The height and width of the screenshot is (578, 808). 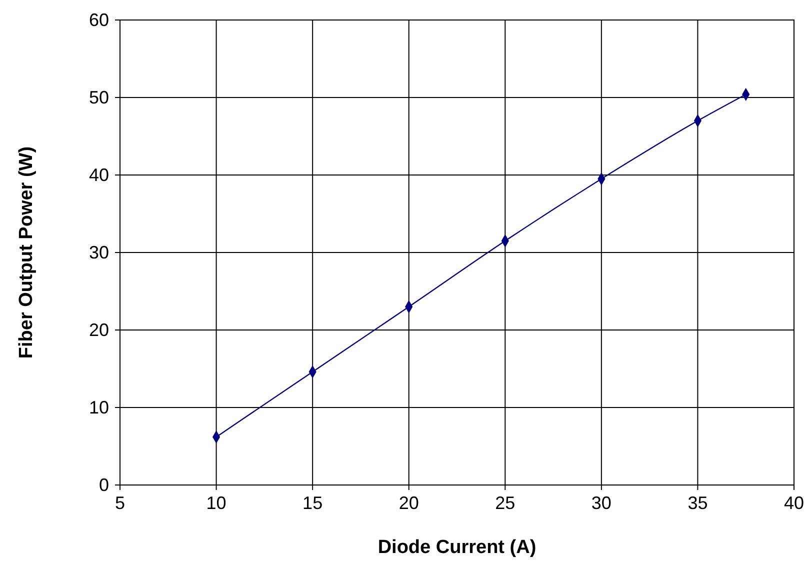 What do you see at coordinates (457, 547) in the screenshot?
I see `x-axis-title: Diode Current (A)` at bounding box center [457, 547].